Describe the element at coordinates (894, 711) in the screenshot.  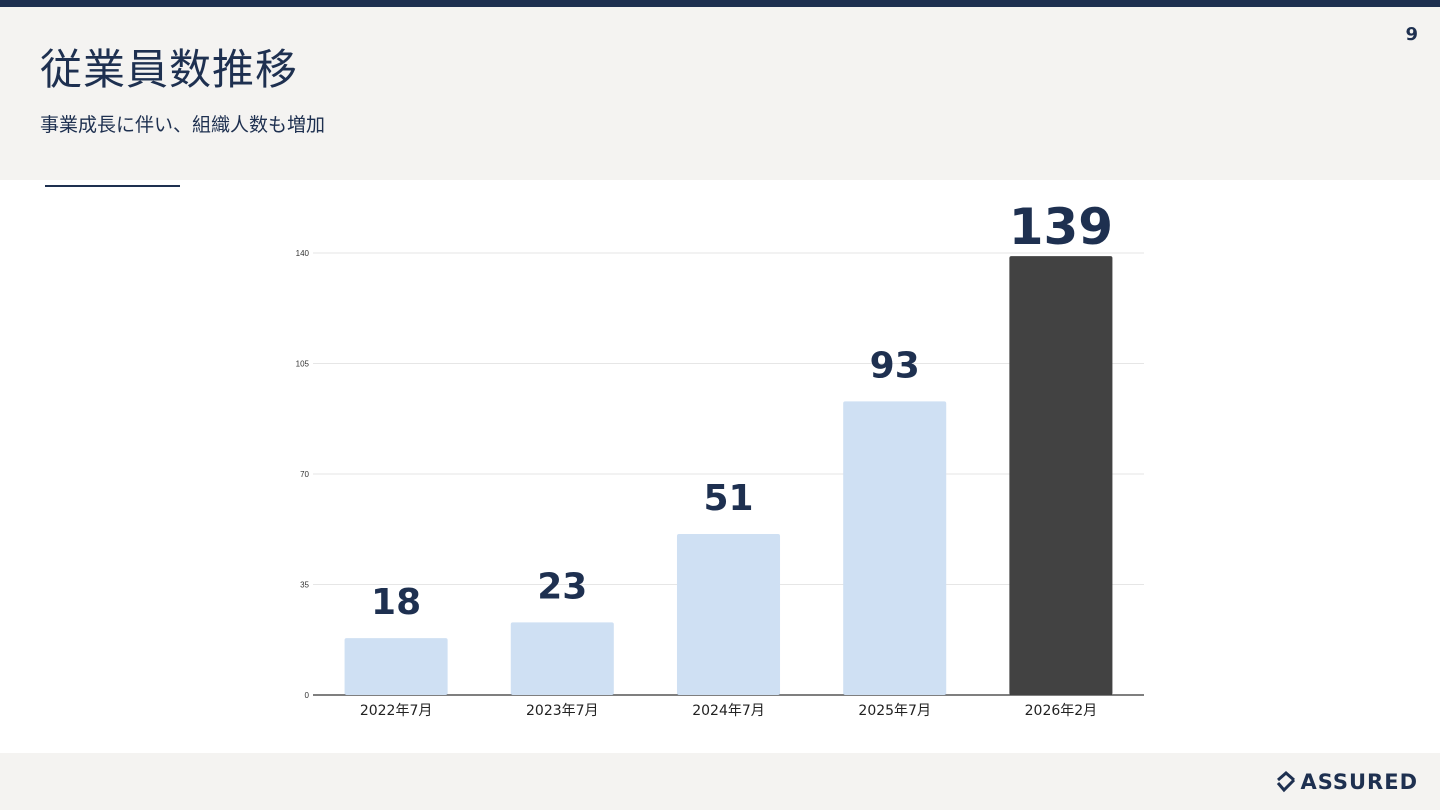
I see `x-tick-label: 2025年7月` at that location.